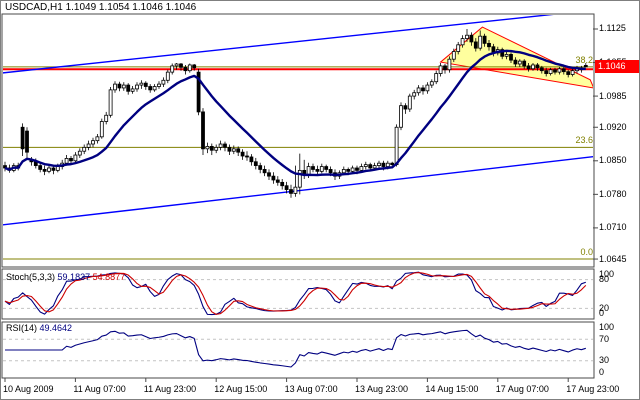 This screenshot has width=640, height=400. Describe the element at coordinates (56, 328) in the screenshot. I see `rsi-value: 49.4642` at that location.